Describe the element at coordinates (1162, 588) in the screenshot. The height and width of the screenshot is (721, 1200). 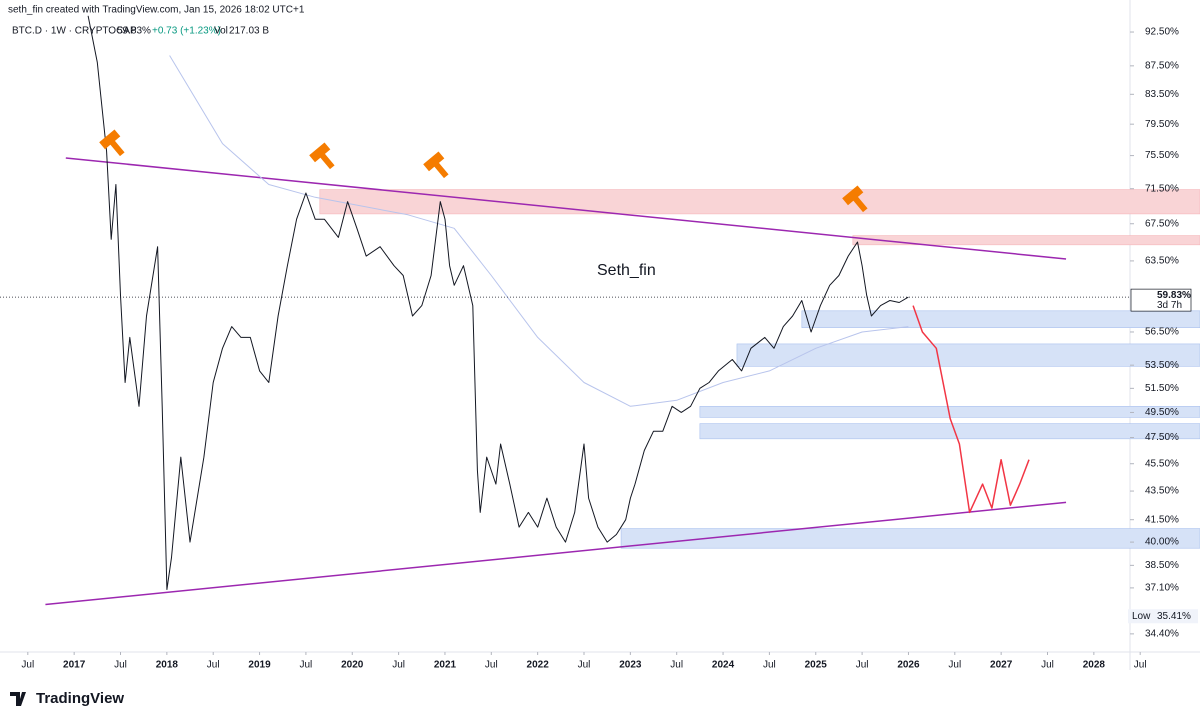
I see `y-tick-label: 37.10%` at that location.